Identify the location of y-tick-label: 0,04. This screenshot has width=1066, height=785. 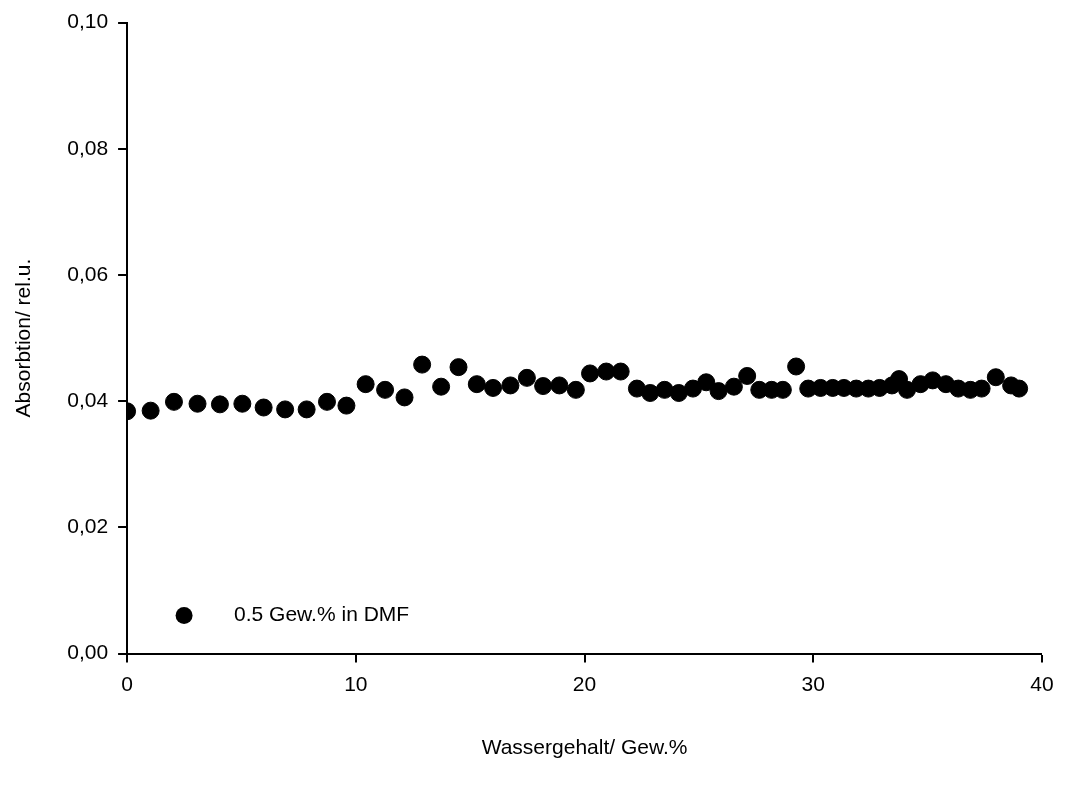
(88, 399).